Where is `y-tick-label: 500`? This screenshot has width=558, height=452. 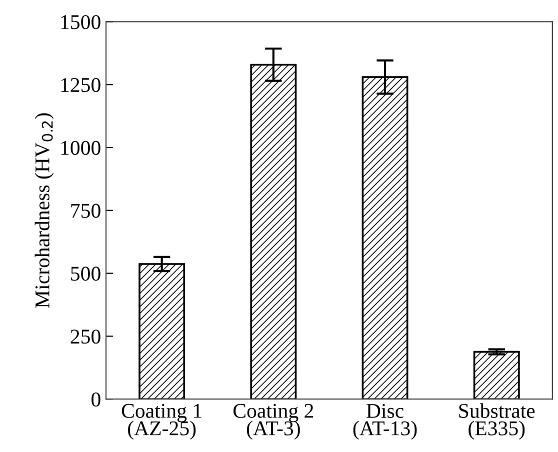 y-tick-label: 500 is located at coordinates (85, 273).